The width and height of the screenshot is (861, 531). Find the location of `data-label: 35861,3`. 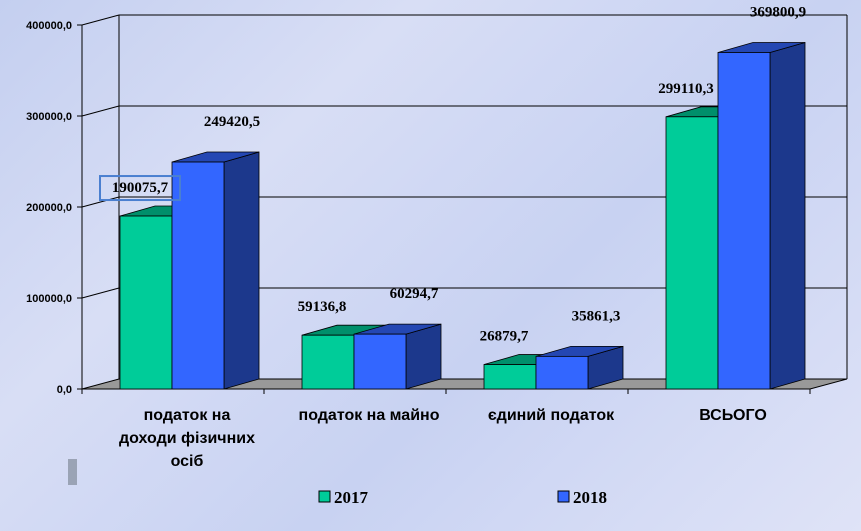

data-label: 35861,3 is located at coordinates (596, 316).